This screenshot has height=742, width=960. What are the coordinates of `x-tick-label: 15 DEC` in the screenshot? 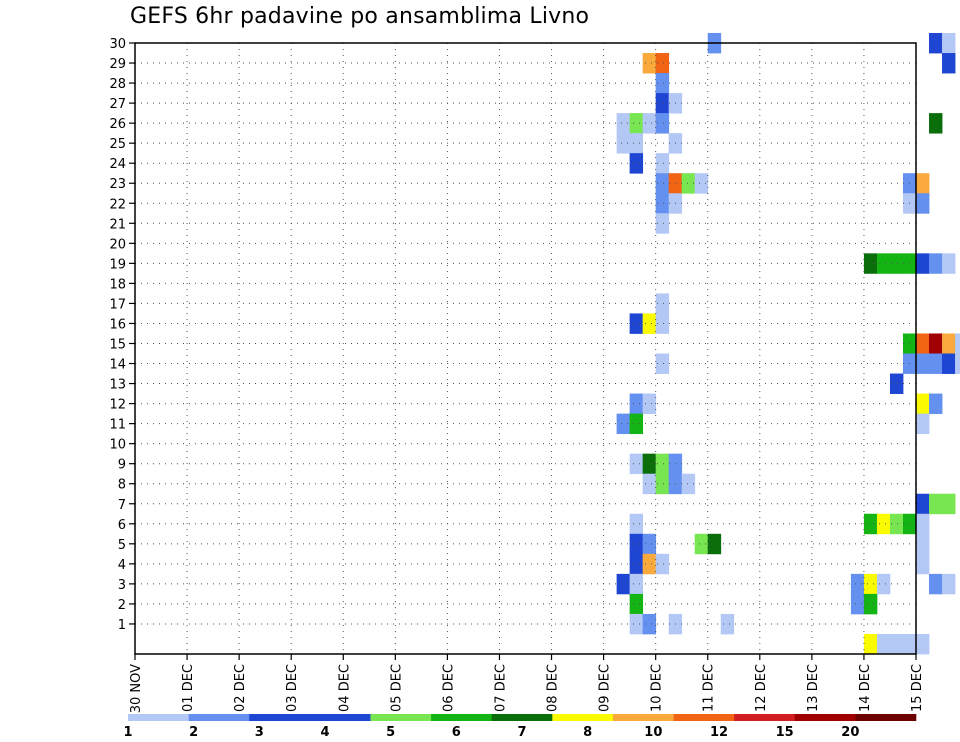 It's located at (917, 688).